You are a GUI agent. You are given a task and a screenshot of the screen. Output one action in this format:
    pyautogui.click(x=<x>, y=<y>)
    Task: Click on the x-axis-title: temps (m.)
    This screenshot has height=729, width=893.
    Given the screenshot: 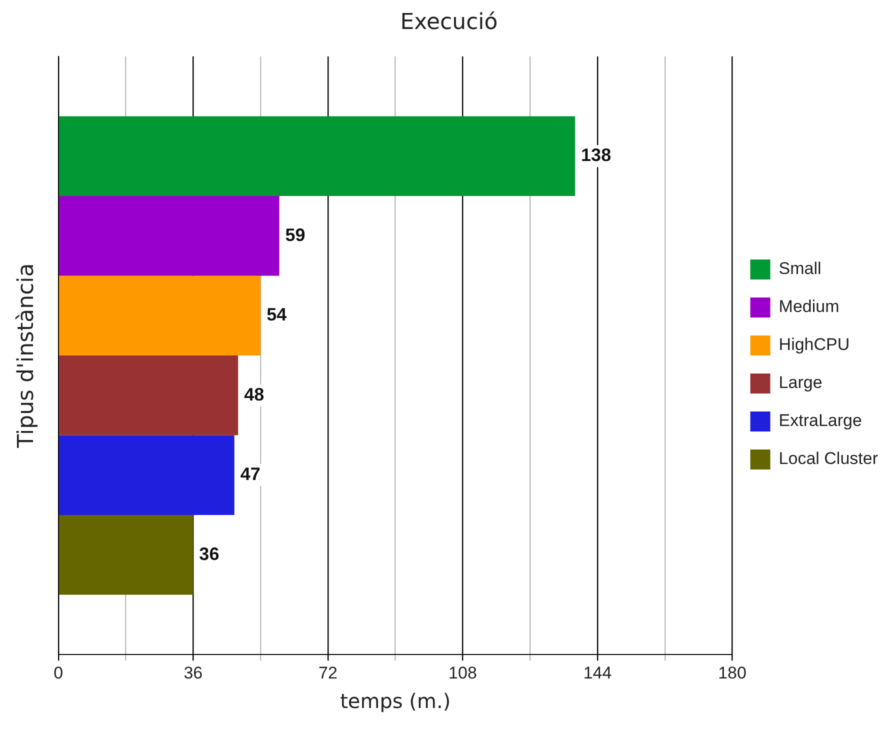 What is the action you would take?
    pyautogui.click(x=395, y=701)
    